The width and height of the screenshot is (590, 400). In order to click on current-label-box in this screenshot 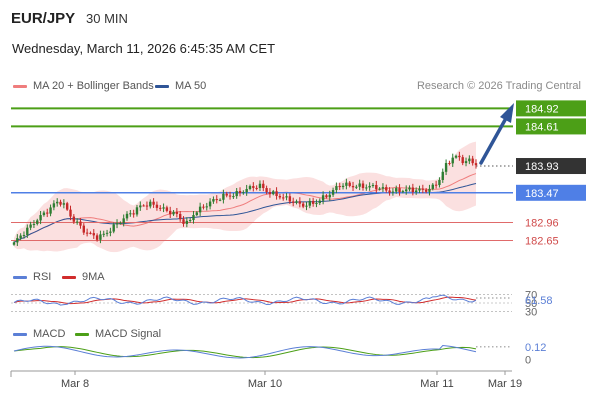, I will do `click(551, 166)`.